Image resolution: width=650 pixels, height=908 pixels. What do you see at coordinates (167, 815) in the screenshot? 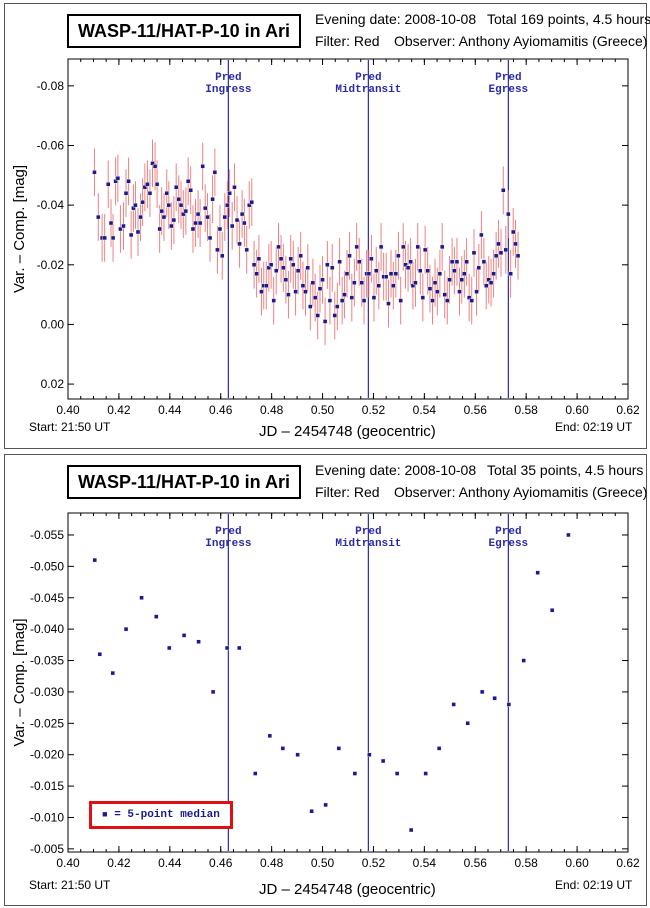
I see `legend-label: = 5-point median` at bounding box center [167, 815].